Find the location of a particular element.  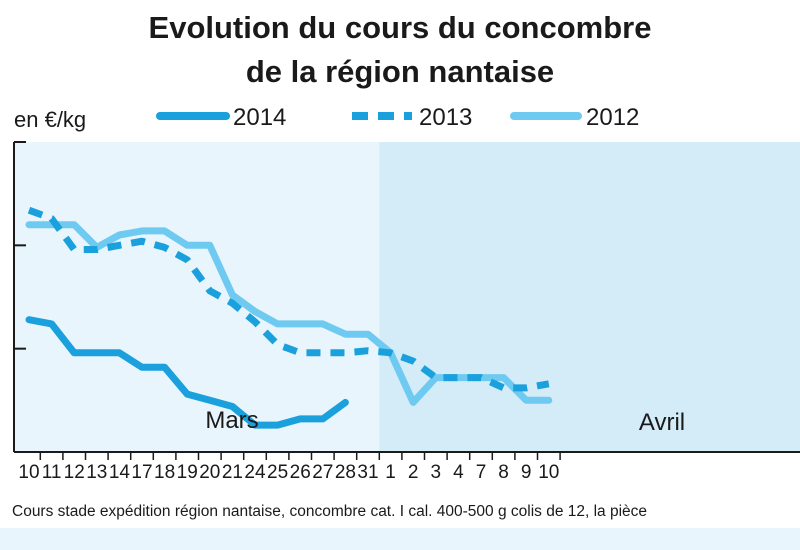

x-tick-label: 14 is located at coordinates (120, 472).